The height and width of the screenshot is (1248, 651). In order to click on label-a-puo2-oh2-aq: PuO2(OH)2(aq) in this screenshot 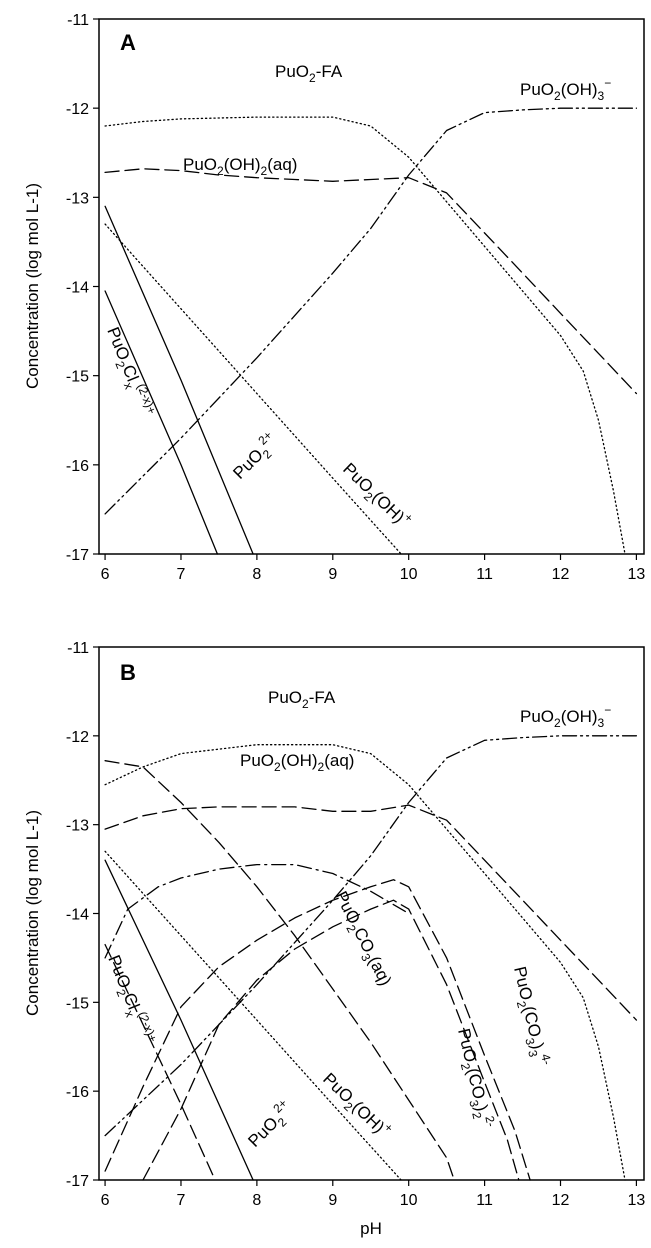, I will do `click(240, 166)`.